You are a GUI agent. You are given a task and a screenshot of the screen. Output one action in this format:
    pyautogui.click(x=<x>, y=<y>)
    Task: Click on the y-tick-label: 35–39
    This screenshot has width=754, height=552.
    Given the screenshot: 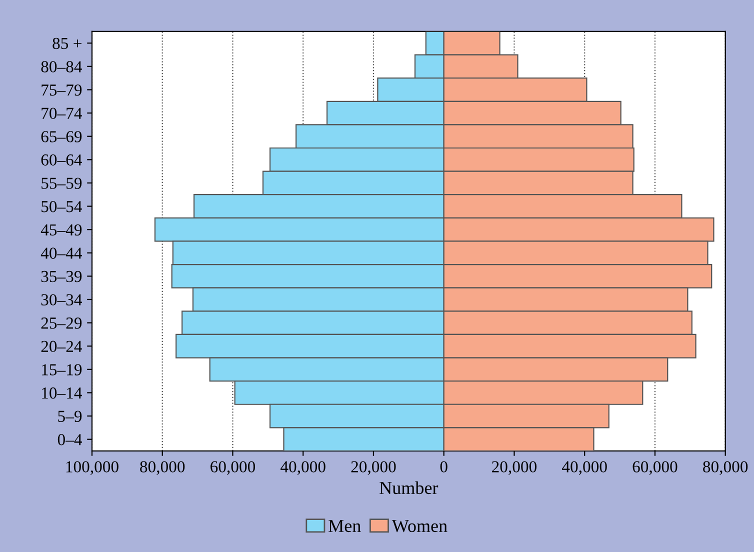 What is the action you would take?
    pyautogui.click(x=61, y=276)
    